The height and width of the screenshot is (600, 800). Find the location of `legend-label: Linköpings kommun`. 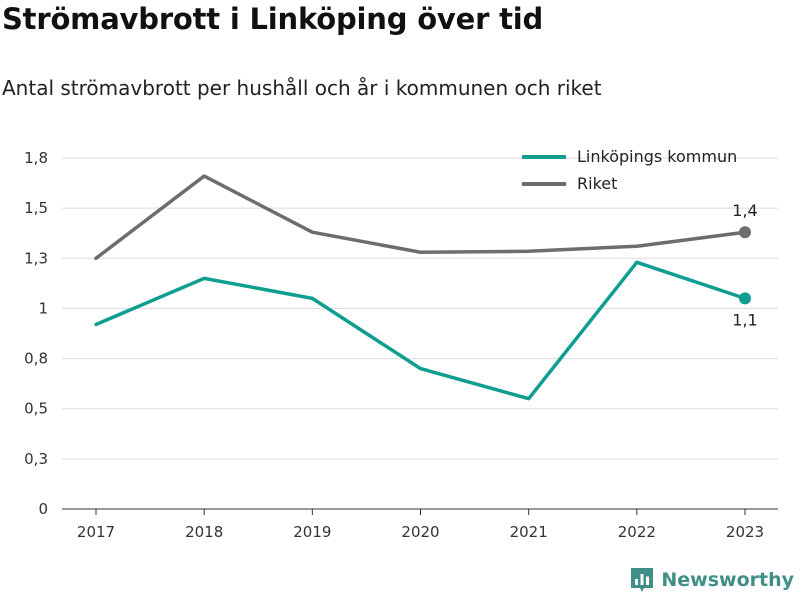

legend-label: Linköpings kommun is located at coordinates (657, 156).